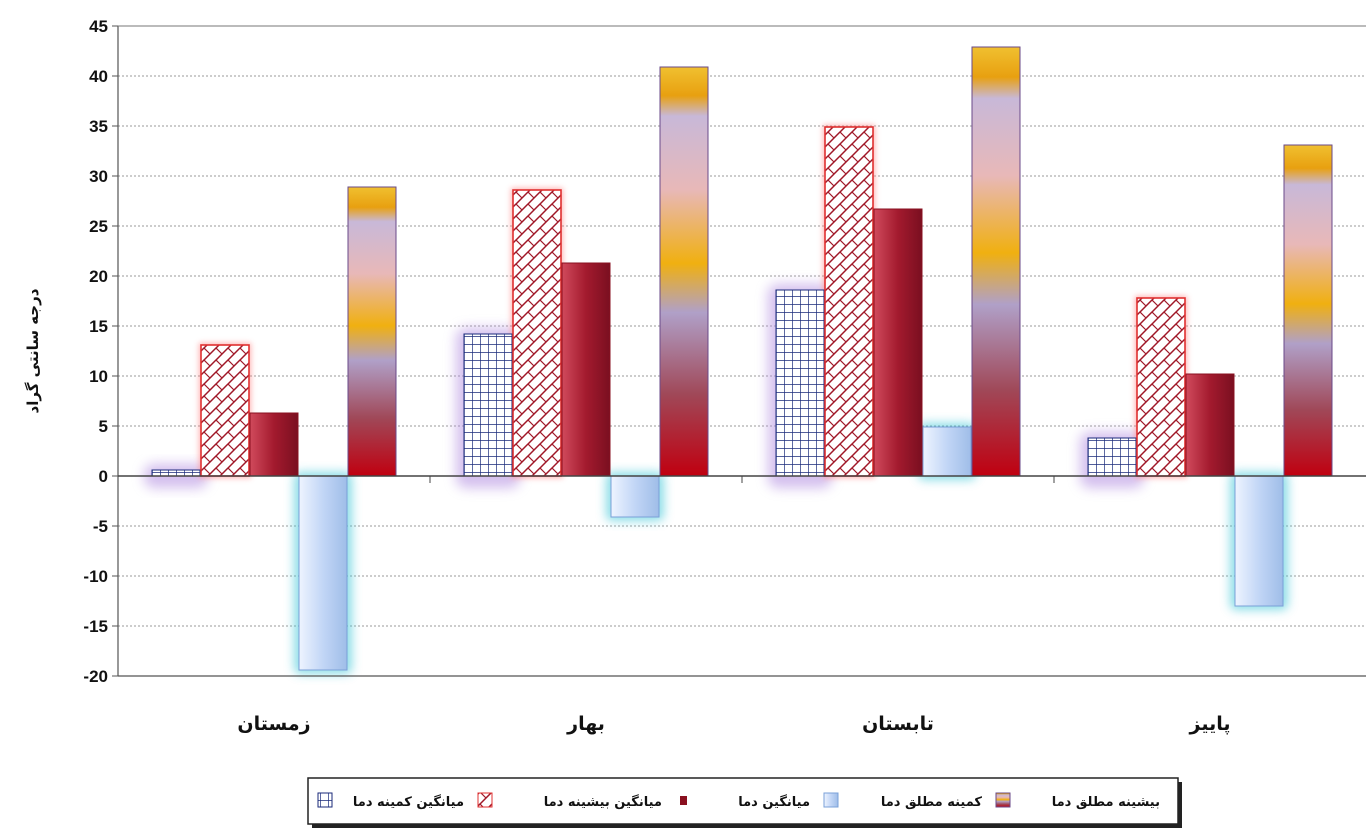 The image size is (1366, 836). Describe the element at coordinates (98, 276) in the screenshot. I see `y-tick-label: 20` at that location.